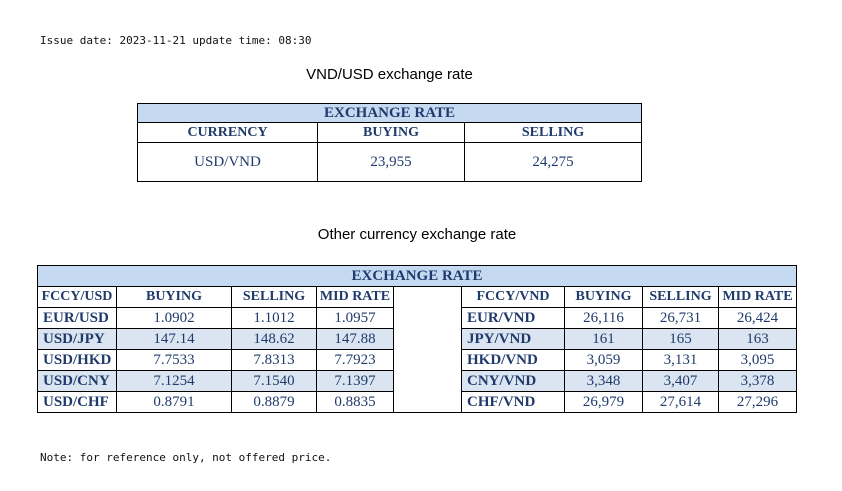 The width and height of the screenshot is (842, 491). I want to click on selling-value: 0.8879, so click(274, 402).